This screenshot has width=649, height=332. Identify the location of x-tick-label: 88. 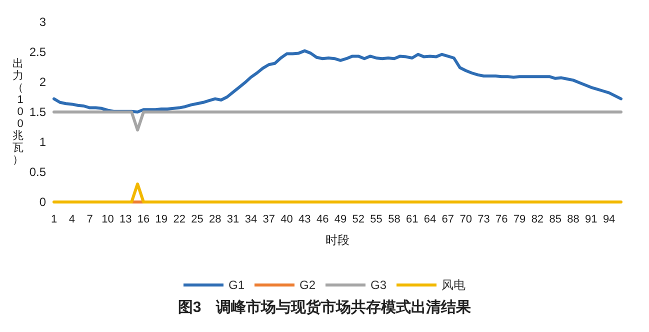
(573, 220).